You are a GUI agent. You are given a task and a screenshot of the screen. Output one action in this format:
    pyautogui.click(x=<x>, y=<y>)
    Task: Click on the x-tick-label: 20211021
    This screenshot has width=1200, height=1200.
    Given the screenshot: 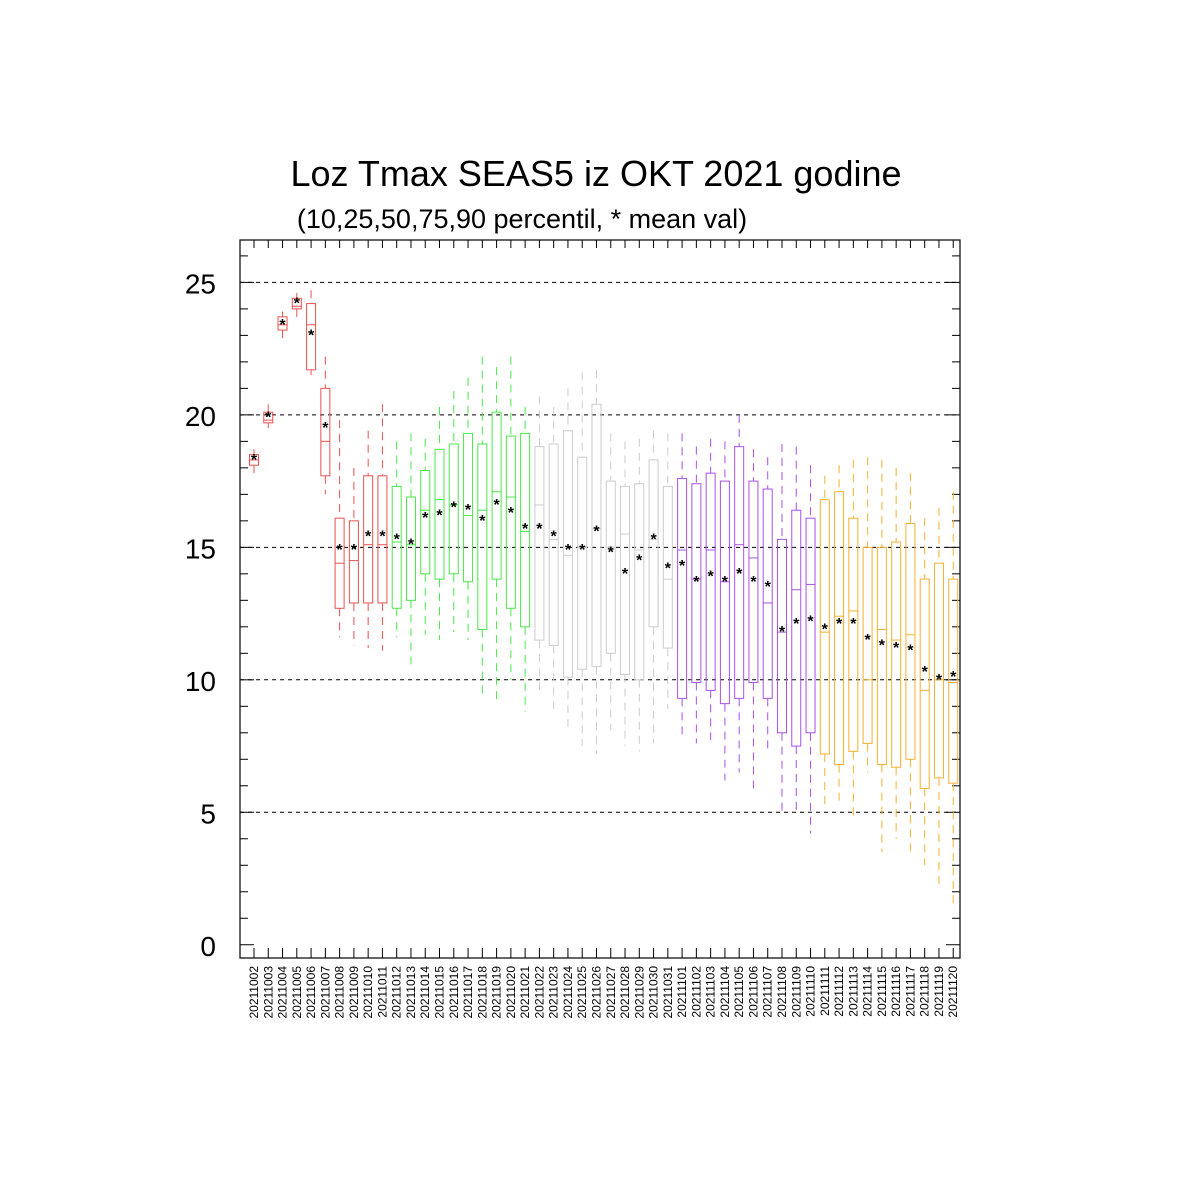 What is the action you would take?
    pyautogui.click(x=525, y=992)
    